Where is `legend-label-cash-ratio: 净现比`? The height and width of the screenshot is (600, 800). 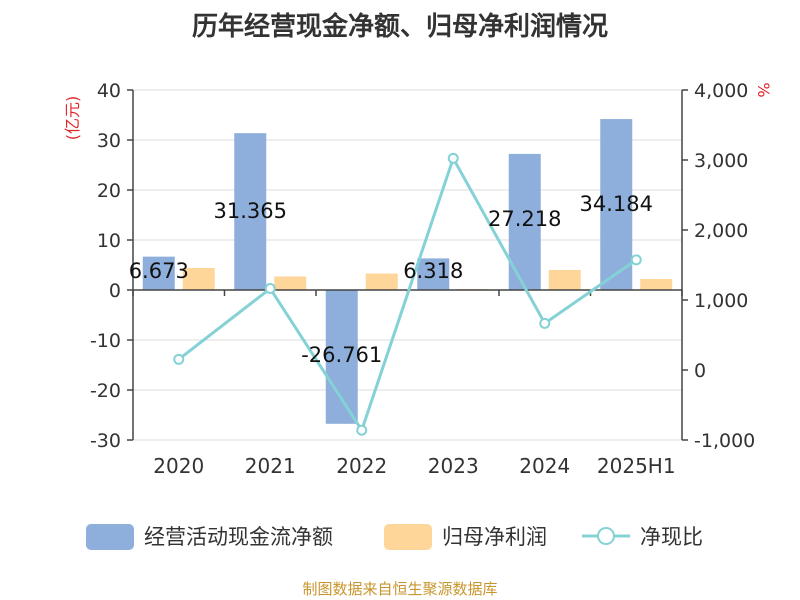 legend-label-cash-ratio: 净现比 is located at coordinates (671, 537).